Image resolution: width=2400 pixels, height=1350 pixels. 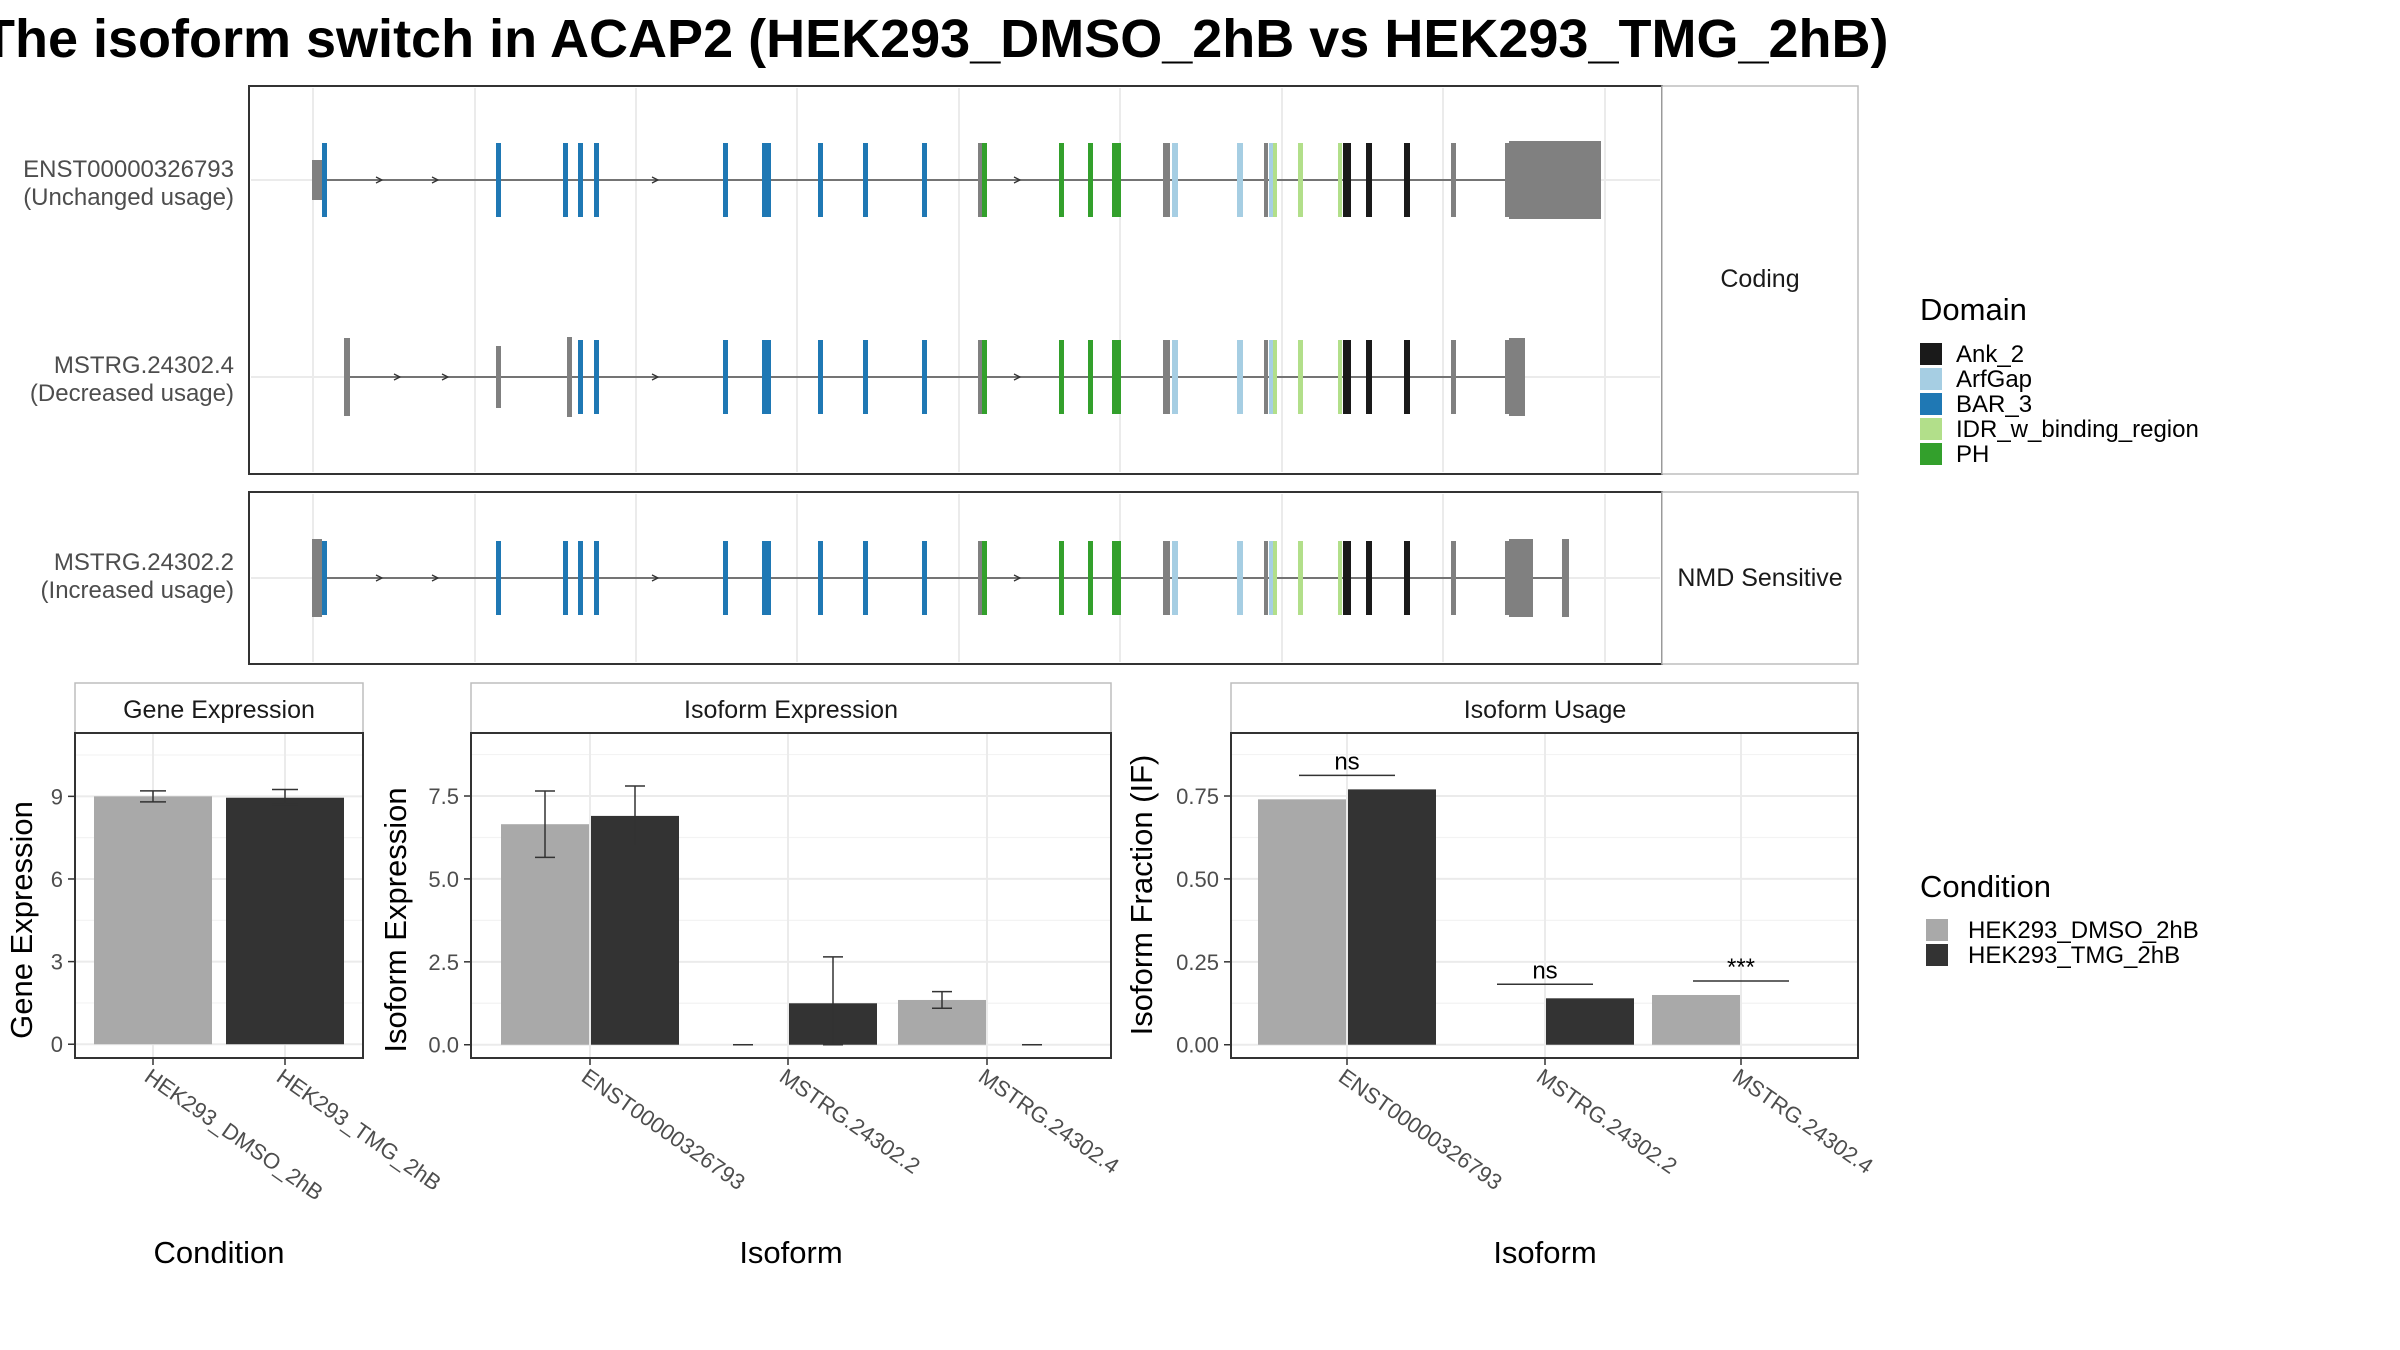 I want to click on x-tick-label: MSTRG.24302.2, so click(x=850, y=1121).